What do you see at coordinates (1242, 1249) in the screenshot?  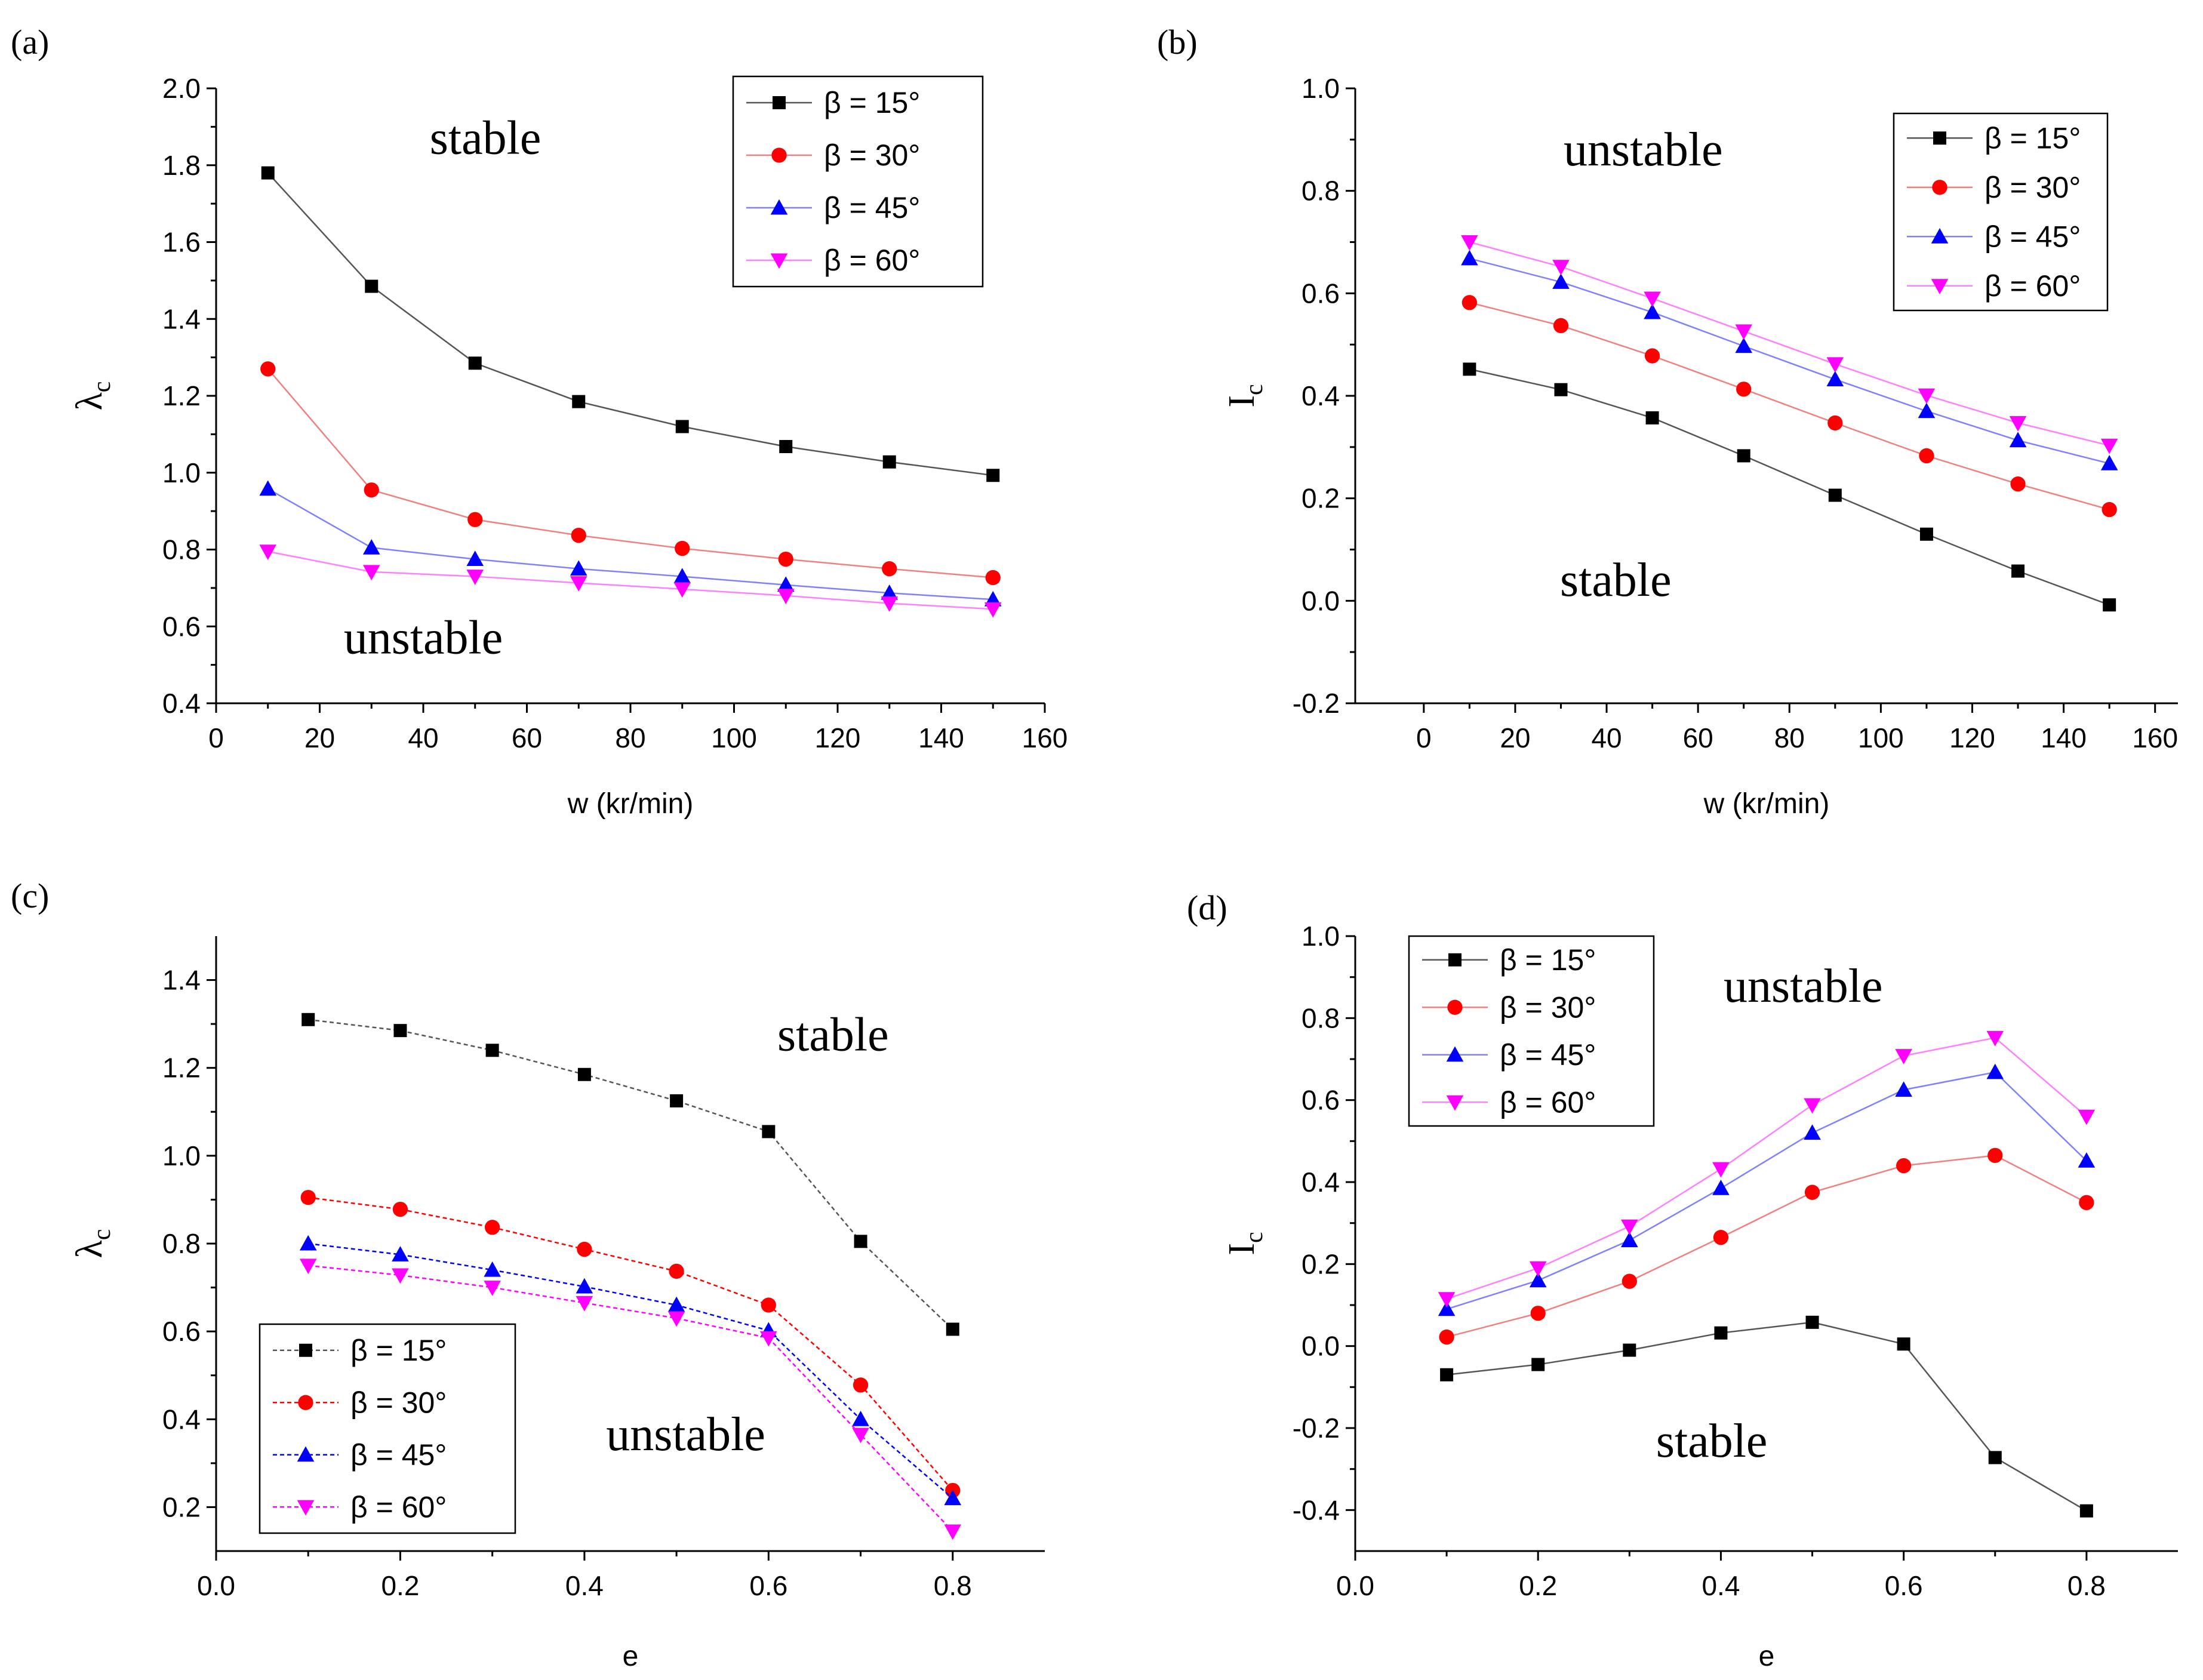 I see `y-axis-title-symbol: I` at bounding box center [1242, 1249].